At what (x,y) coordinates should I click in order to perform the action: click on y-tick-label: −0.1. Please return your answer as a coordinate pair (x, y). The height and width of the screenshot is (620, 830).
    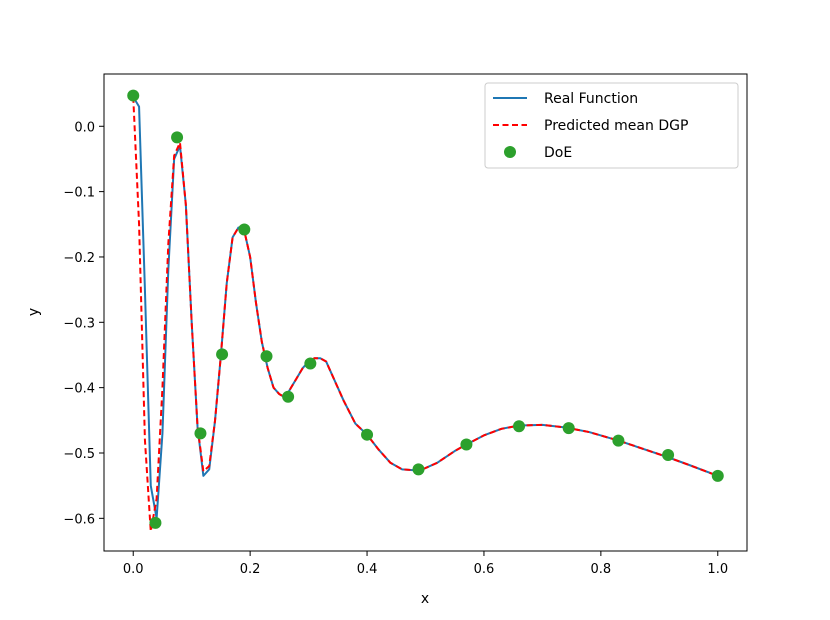
    Looking at the image, I should click on (79, 193).